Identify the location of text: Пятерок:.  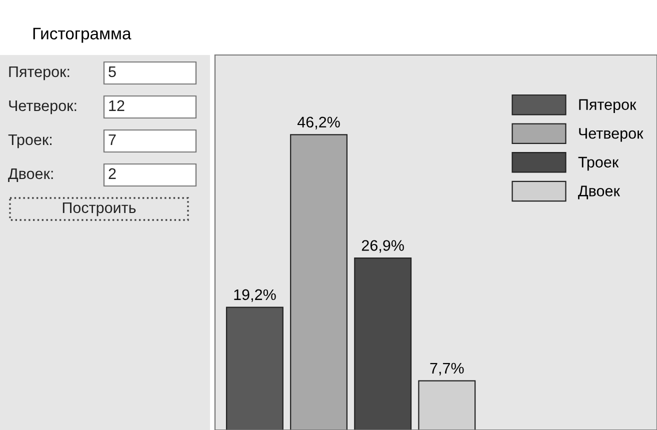
(39, 73).